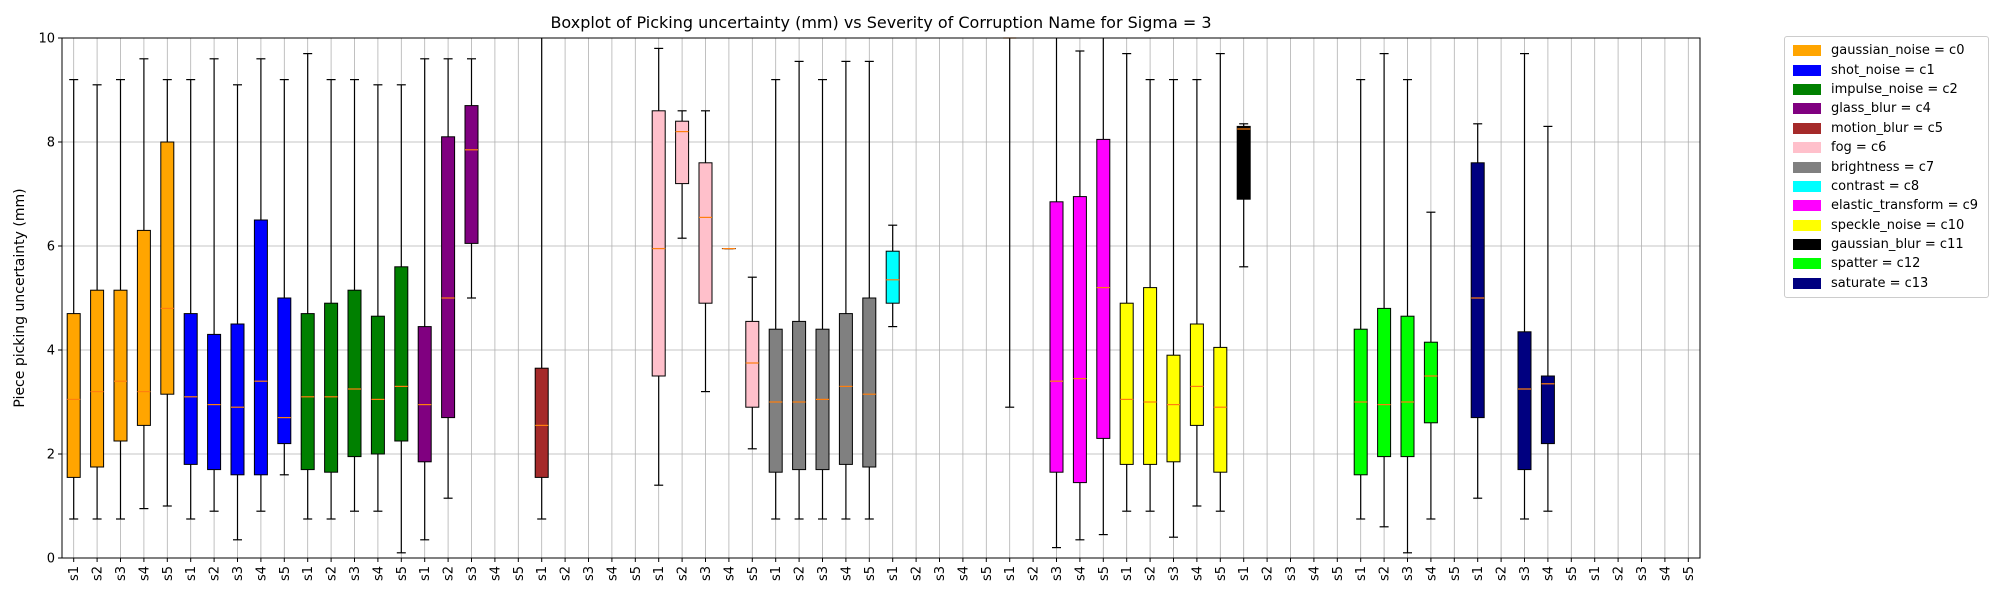 The image size is (2000, 600). What do you see at coordinates (1898, 51) in the screenshot?
I see `legend-label: gaussian_noise = c0` at bounding box center [1898, 51].